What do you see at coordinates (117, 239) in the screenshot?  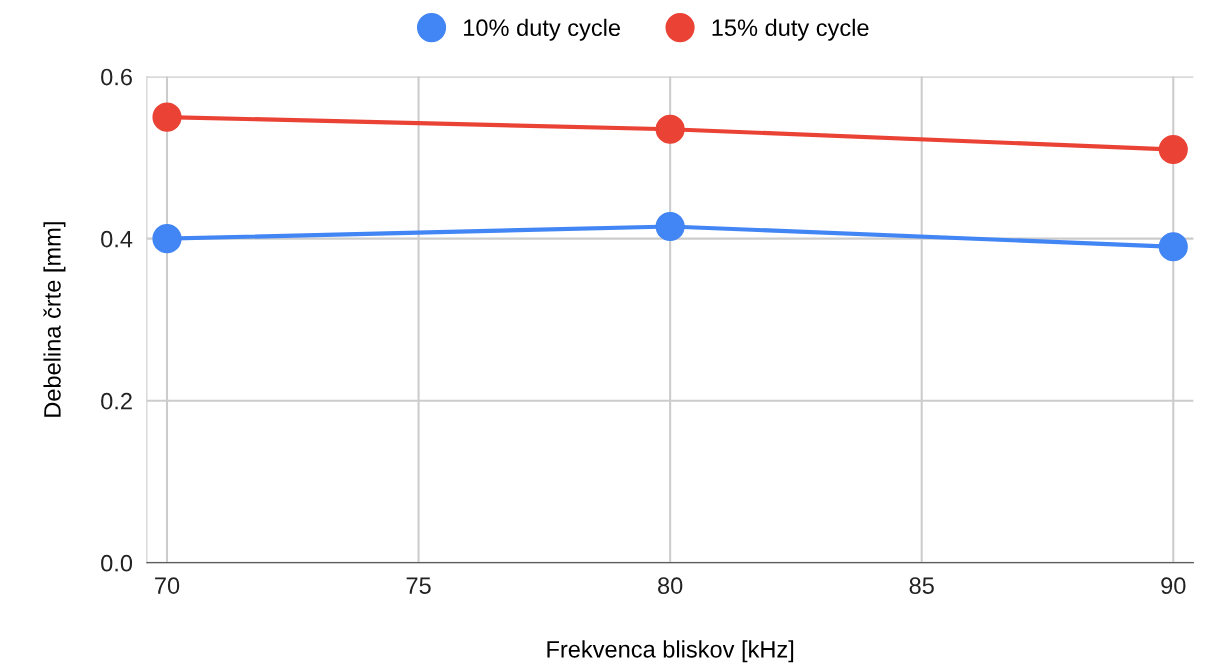 I see `y-tick-label: 0.4` at bounding box center [117, 239].